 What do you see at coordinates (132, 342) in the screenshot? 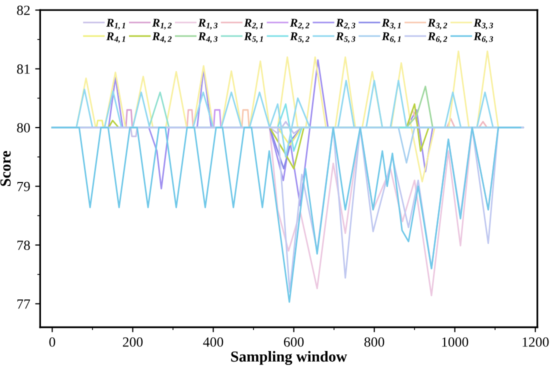
I see `x-tick-label: 200` at bounding box center [132, 342].